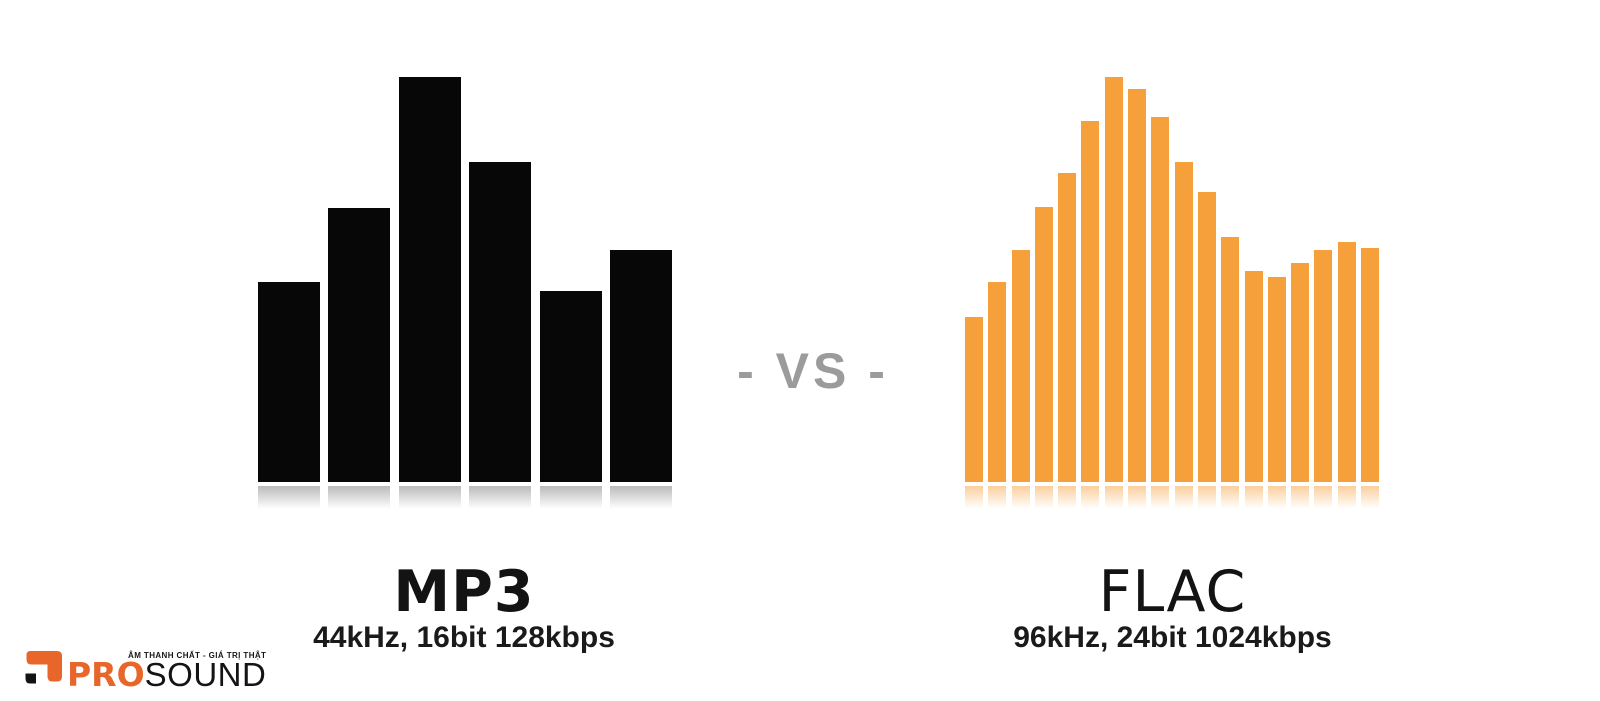 This screenshot has height=701, width=1600. I want to click on mp3-title: MP3, so click(464, 592).